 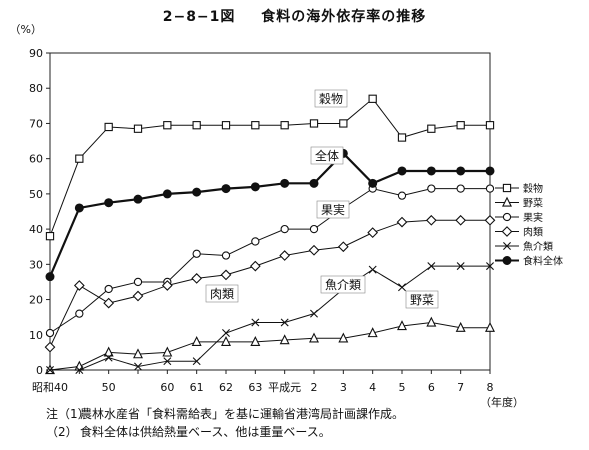 I want to click on legend-label: 魚介類, so click(x=538, y=246).